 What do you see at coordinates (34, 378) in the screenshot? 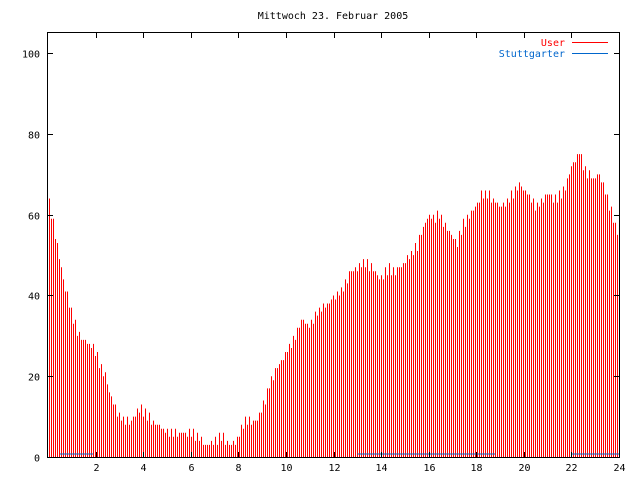
I see `y-tick-label: 20` at bounding box center [34, 378].